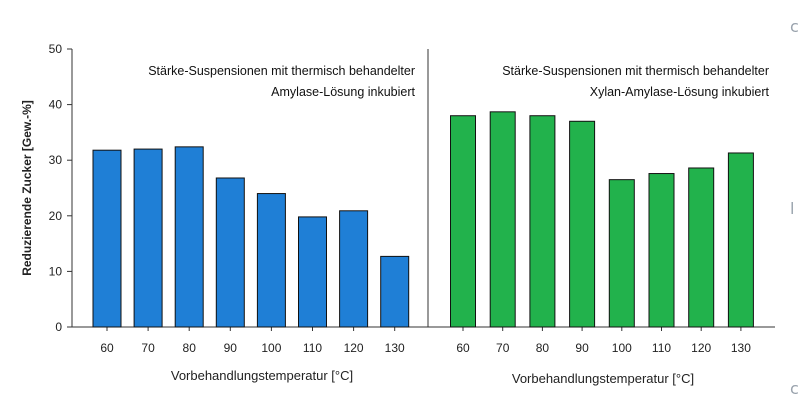 The height and width of the screenshot is (408, 800). I want to click on y-tick-label: 30, so click(56, 160).